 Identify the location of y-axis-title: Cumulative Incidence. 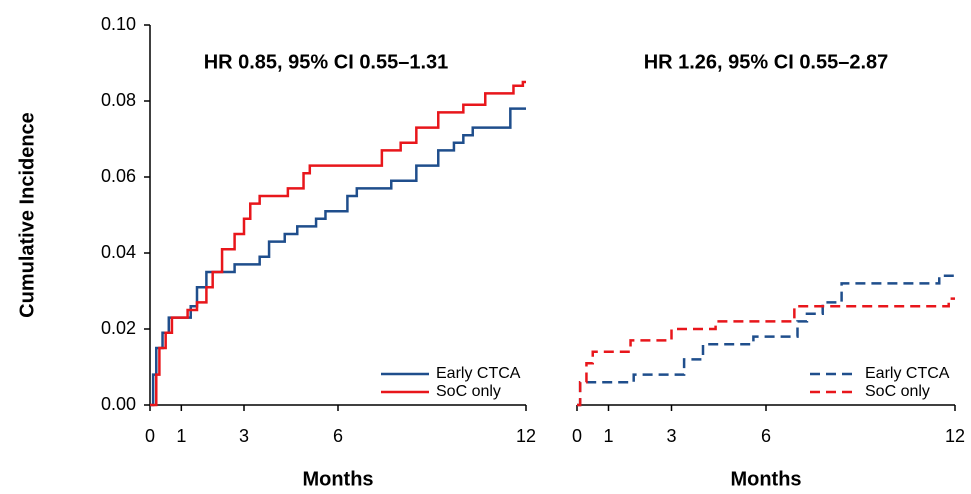
(27, 215).